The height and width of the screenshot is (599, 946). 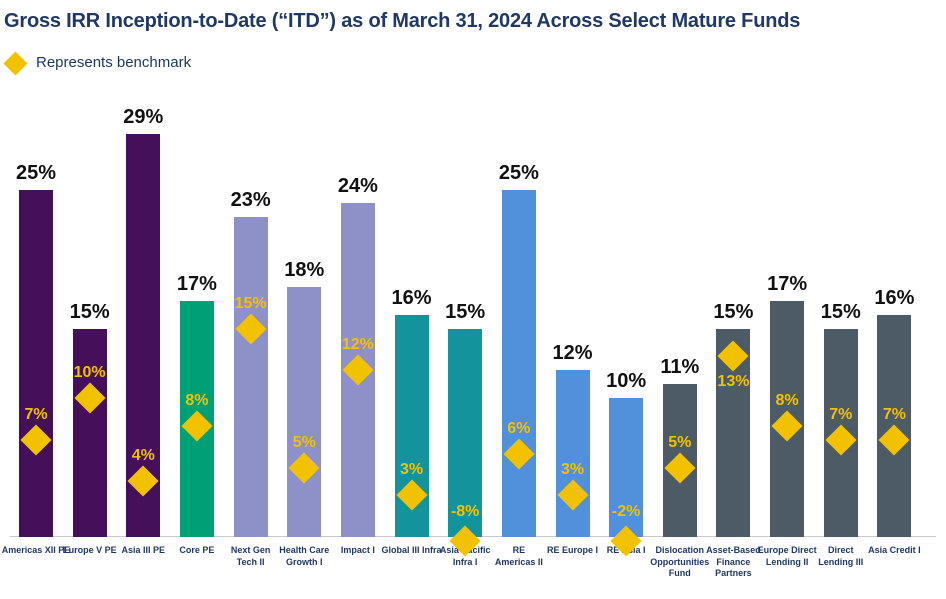 What do you see at coordinates (572, 353) in the screenshot?
I see `bar-value-label: 12%` at bounding box center [572, 353].